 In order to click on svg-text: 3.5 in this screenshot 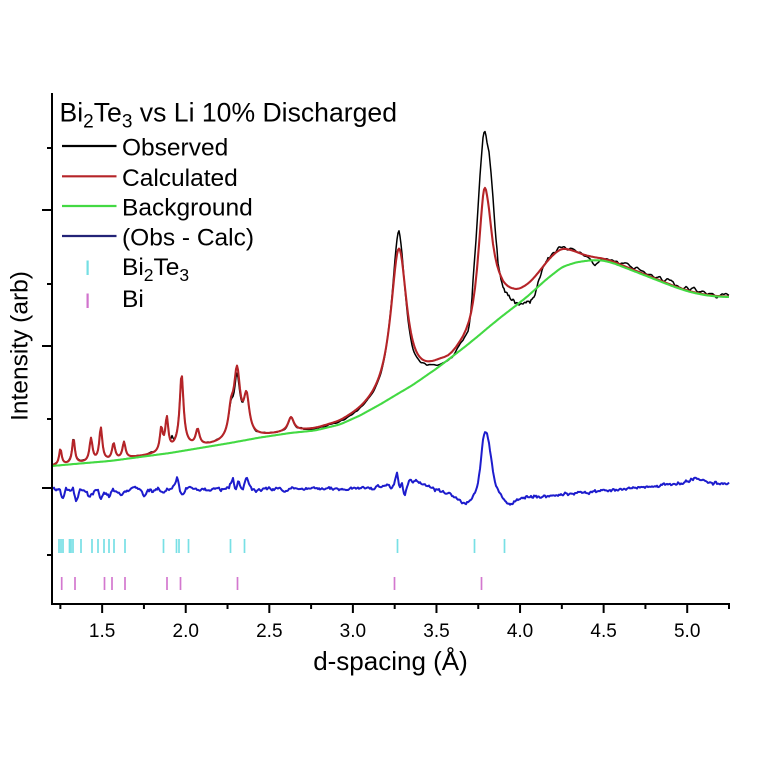, I will do `click(436, 631)`.